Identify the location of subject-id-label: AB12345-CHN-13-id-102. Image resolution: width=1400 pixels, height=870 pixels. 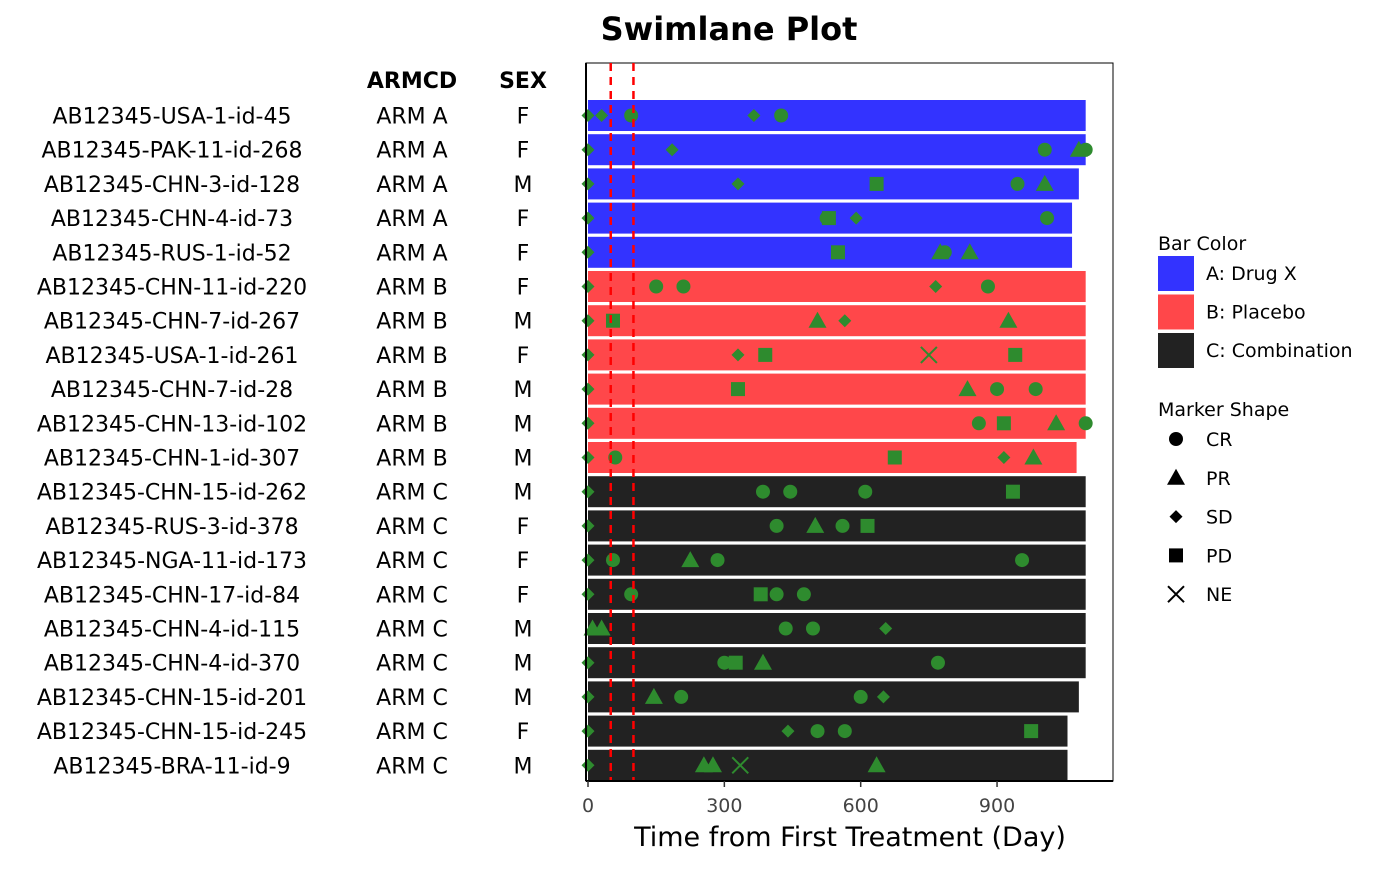
(172, 424).